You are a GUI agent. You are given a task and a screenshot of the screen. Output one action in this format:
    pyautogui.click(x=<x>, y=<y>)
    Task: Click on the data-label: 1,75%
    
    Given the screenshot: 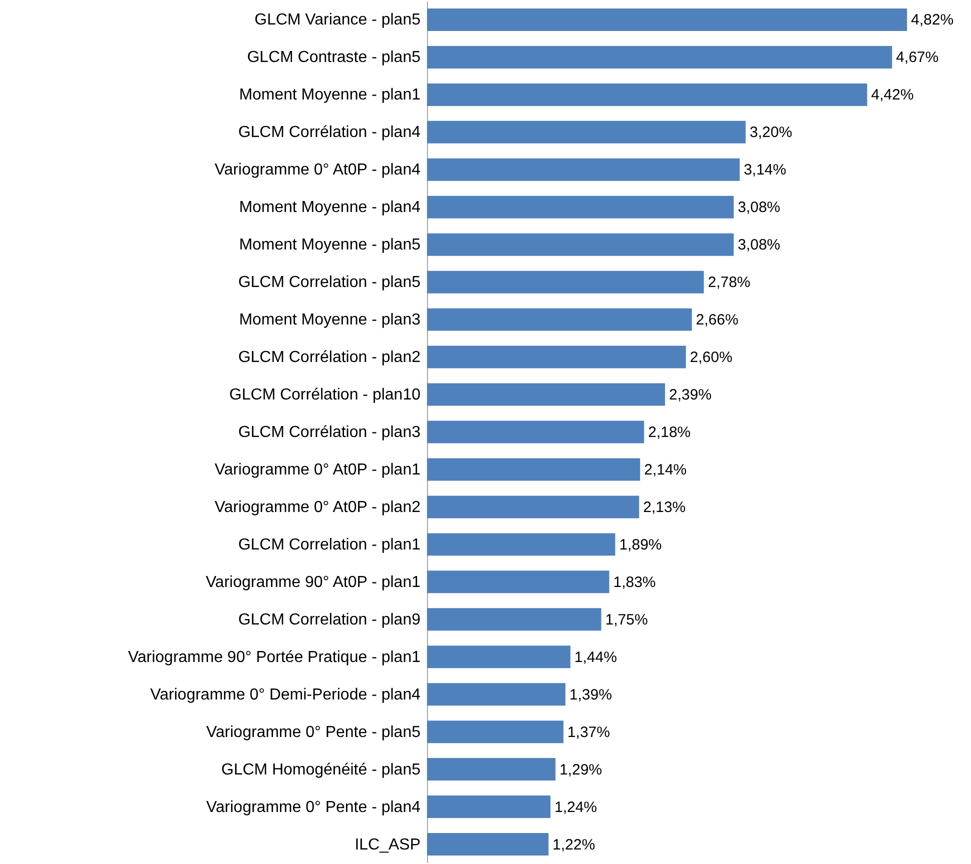 What is the action you would take?
    pyautogui.click(x=626, y=619)
    